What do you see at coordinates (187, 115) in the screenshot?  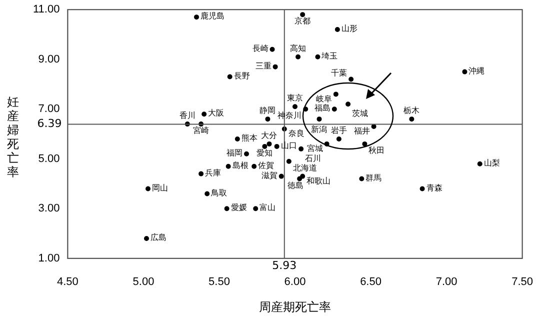 I see `series-label: 香川` at bounding box center [187, 115].